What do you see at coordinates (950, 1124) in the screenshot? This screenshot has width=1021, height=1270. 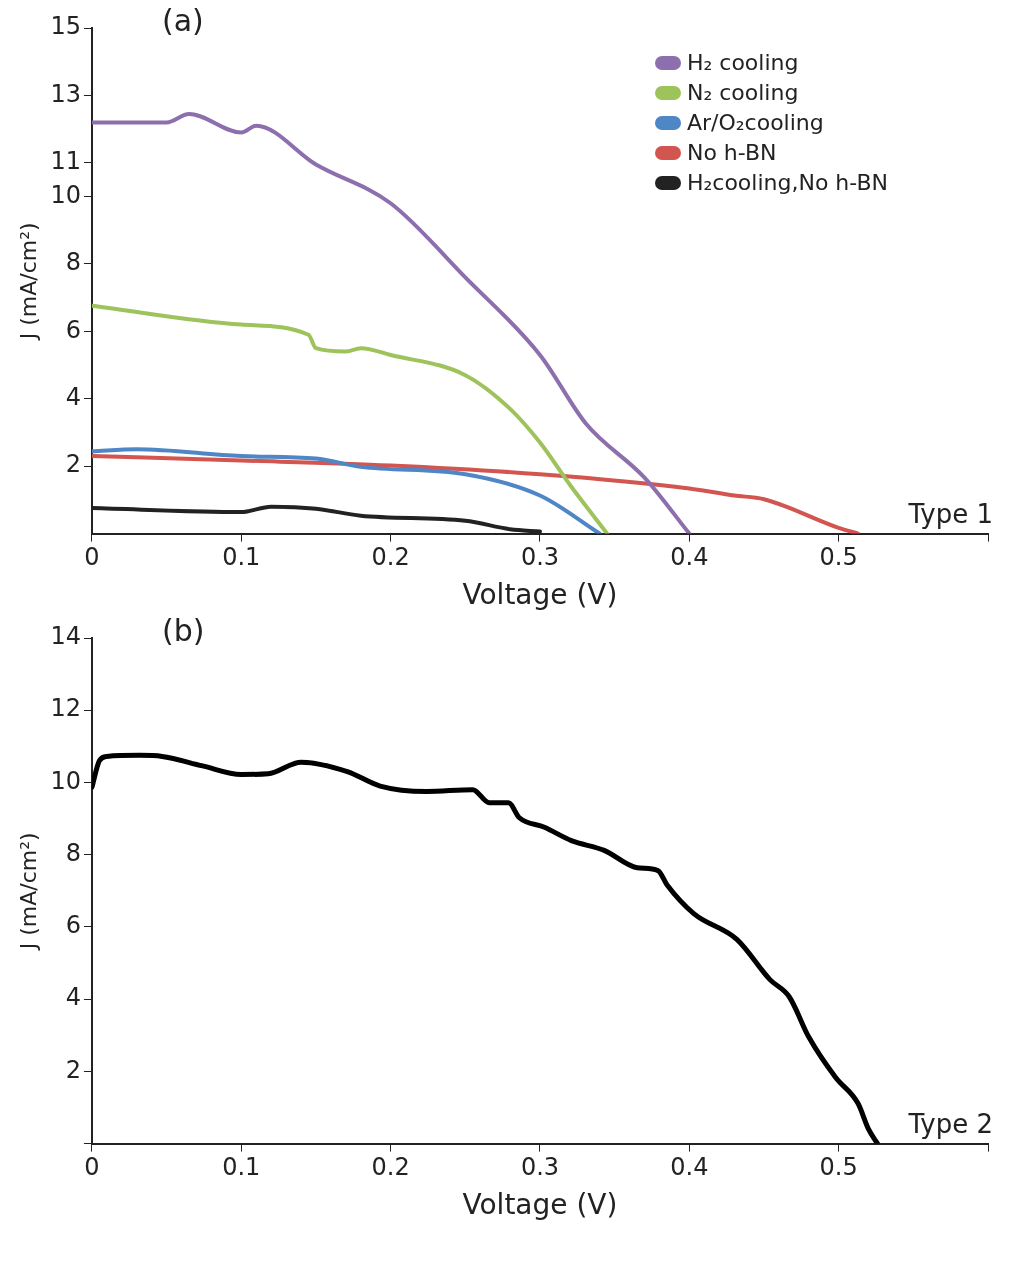 I see `annotation: Type 2` at bounding box center [950, 1124].